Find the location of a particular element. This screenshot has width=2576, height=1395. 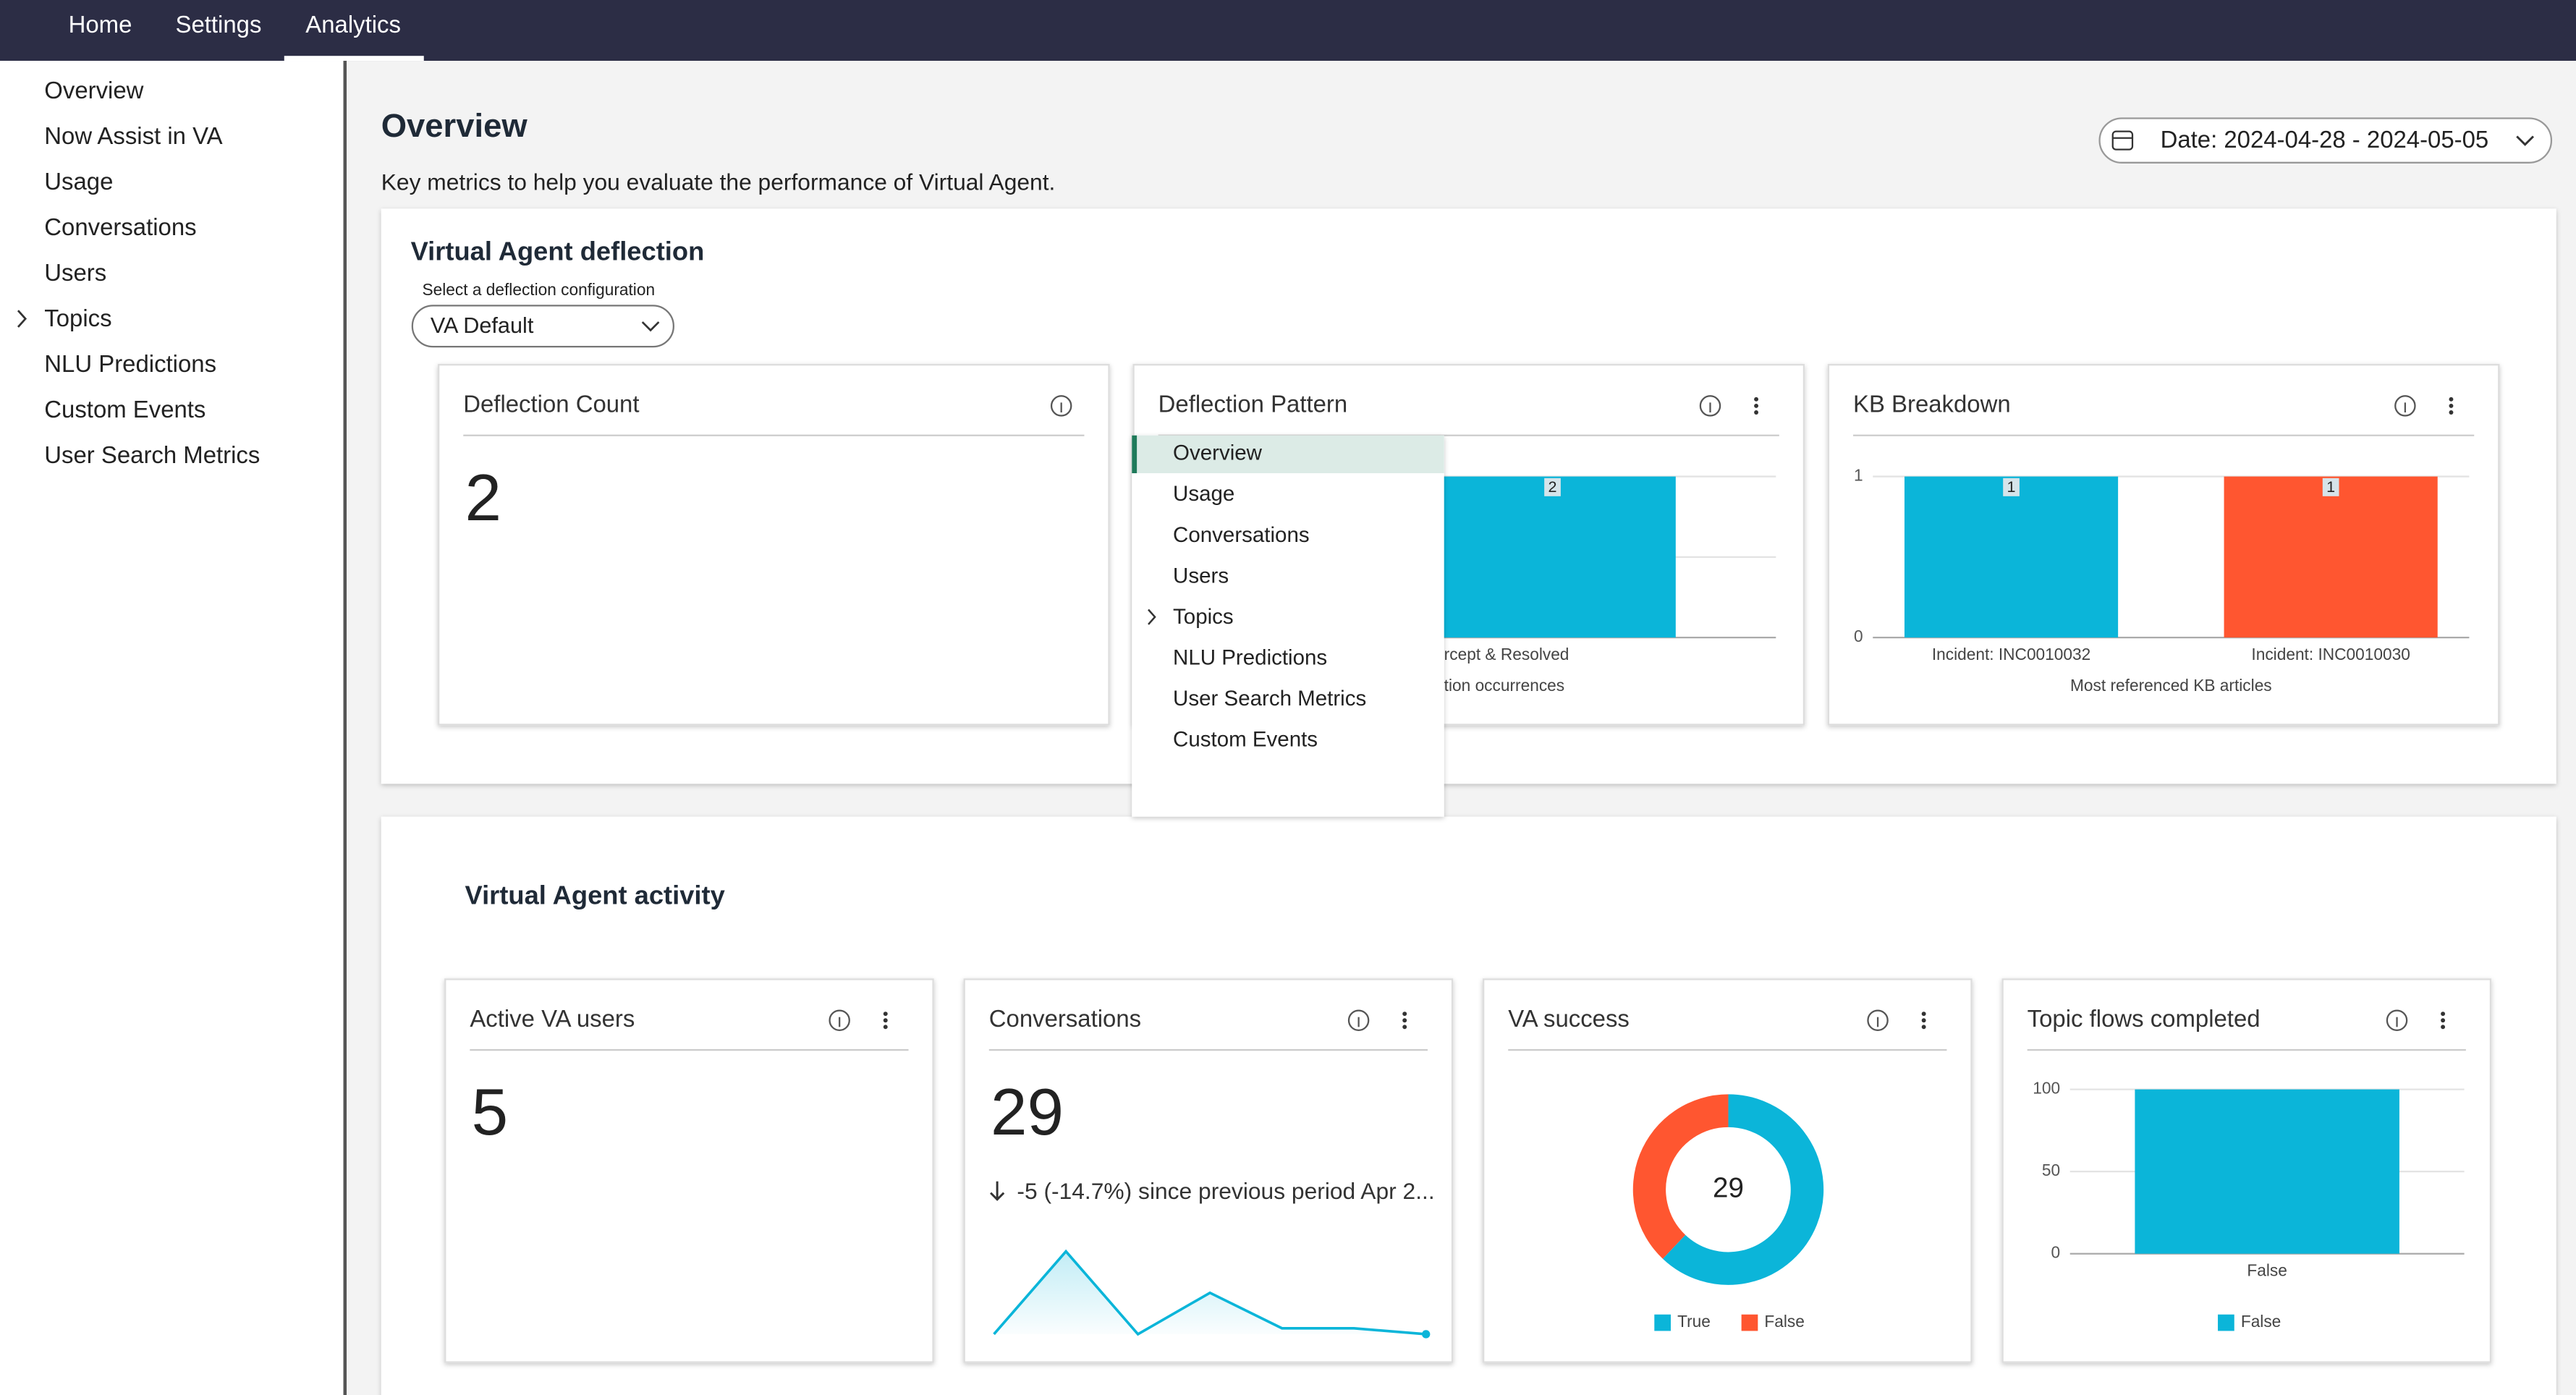

sidebar-item: Overview is located at coordinates (93, 90).